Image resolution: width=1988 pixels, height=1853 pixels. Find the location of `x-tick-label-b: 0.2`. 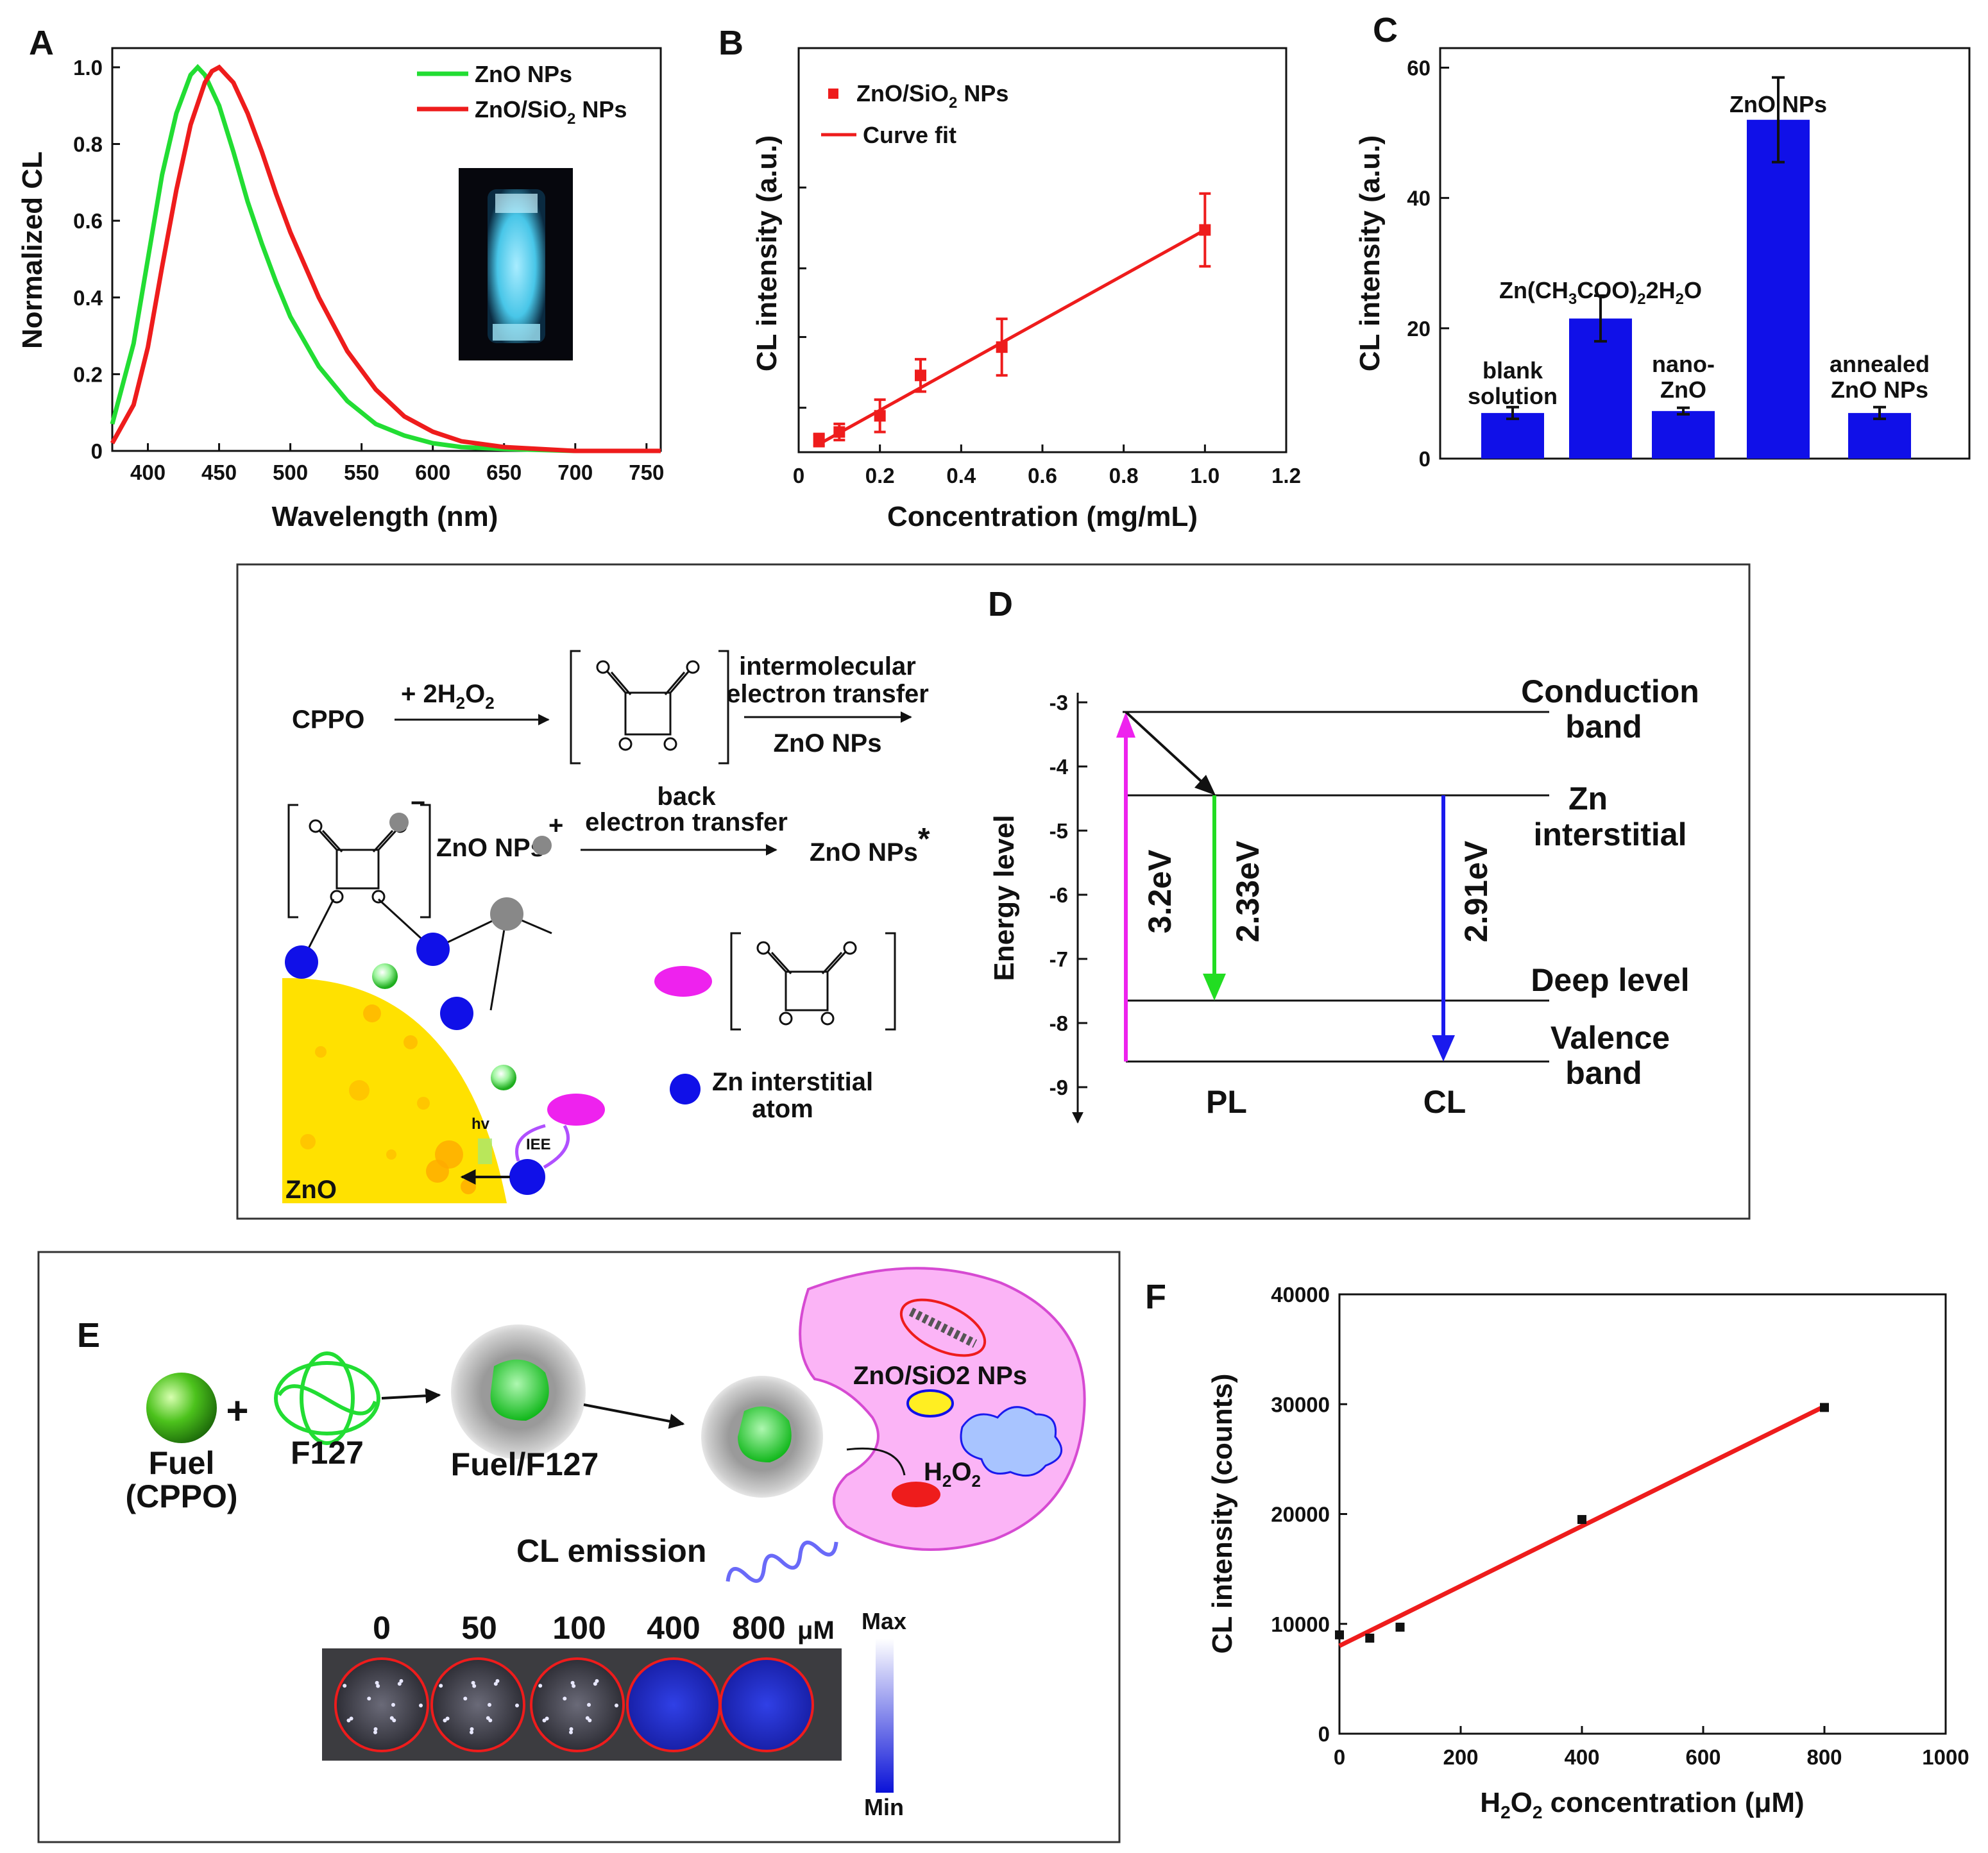

x-tick-label-b: 0.2 is located at coordinates (880, 475).